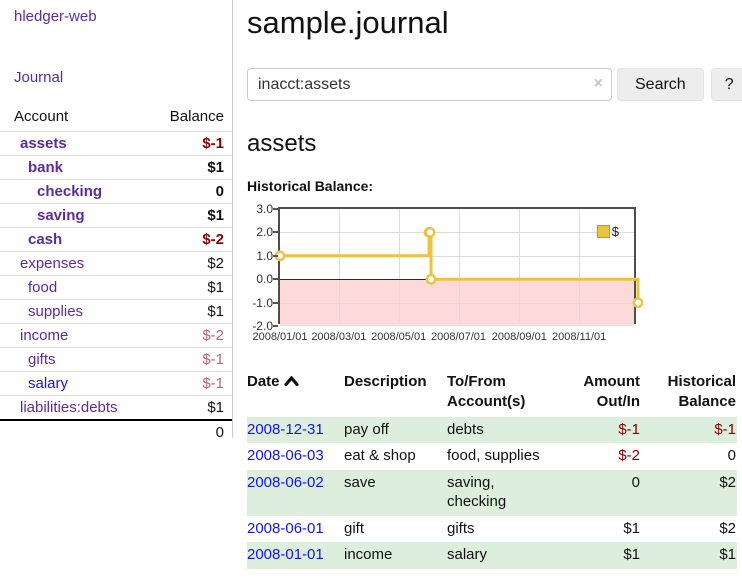 Image resolution: width=742 pixels, height=582 pixels. What do you see at coordinates (69, 407) in the screenshot?
I see `sidebar-account-link: liabilities:debts` at bounding box center [69, 407].